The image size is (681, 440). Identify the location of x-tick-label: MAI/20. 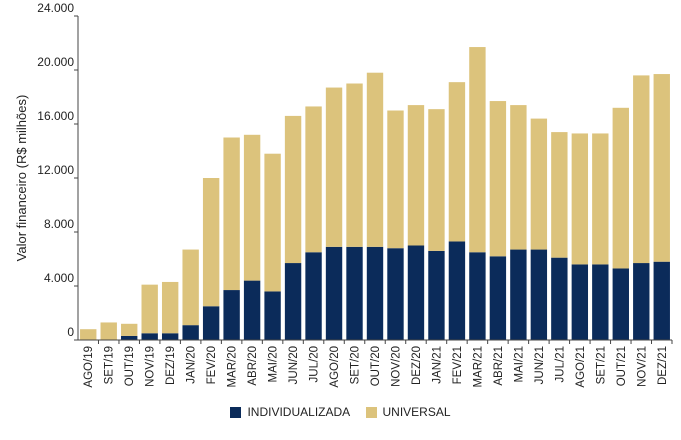
(274, 364).